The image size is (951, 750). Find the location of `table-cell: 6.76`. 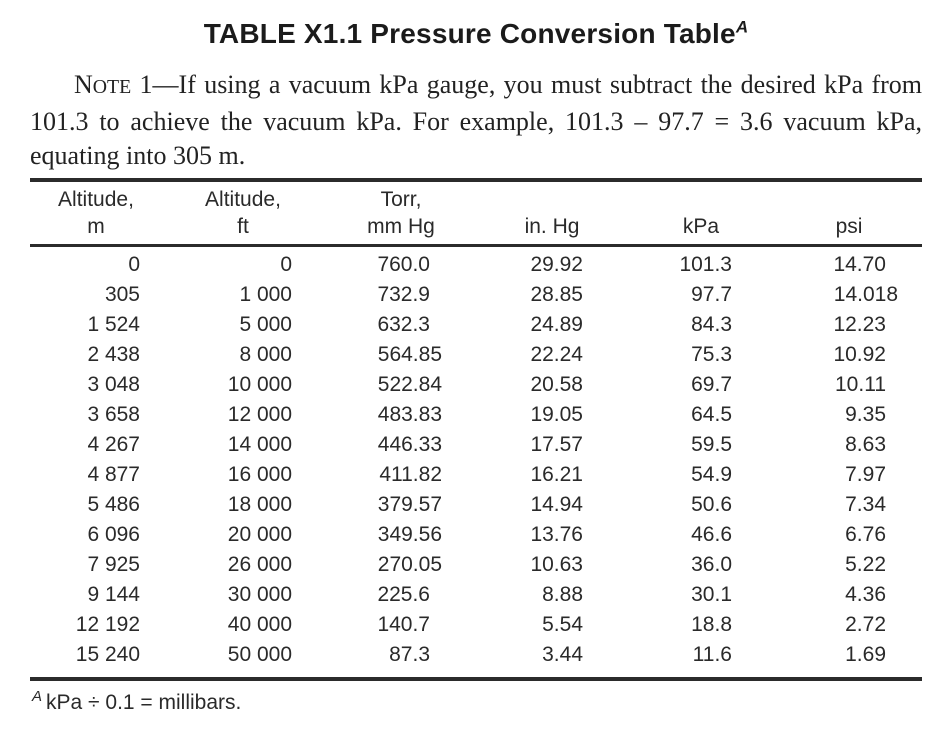

table-cell: 6.76 is located at coordinates (865, 534).